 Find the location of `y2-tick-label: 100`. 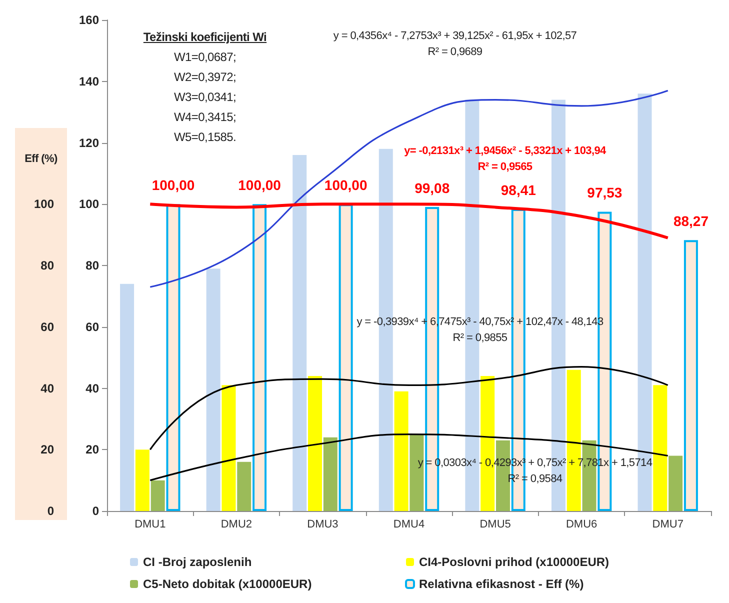

y2-tick-label: 100 is located at coordinates (44, 204).